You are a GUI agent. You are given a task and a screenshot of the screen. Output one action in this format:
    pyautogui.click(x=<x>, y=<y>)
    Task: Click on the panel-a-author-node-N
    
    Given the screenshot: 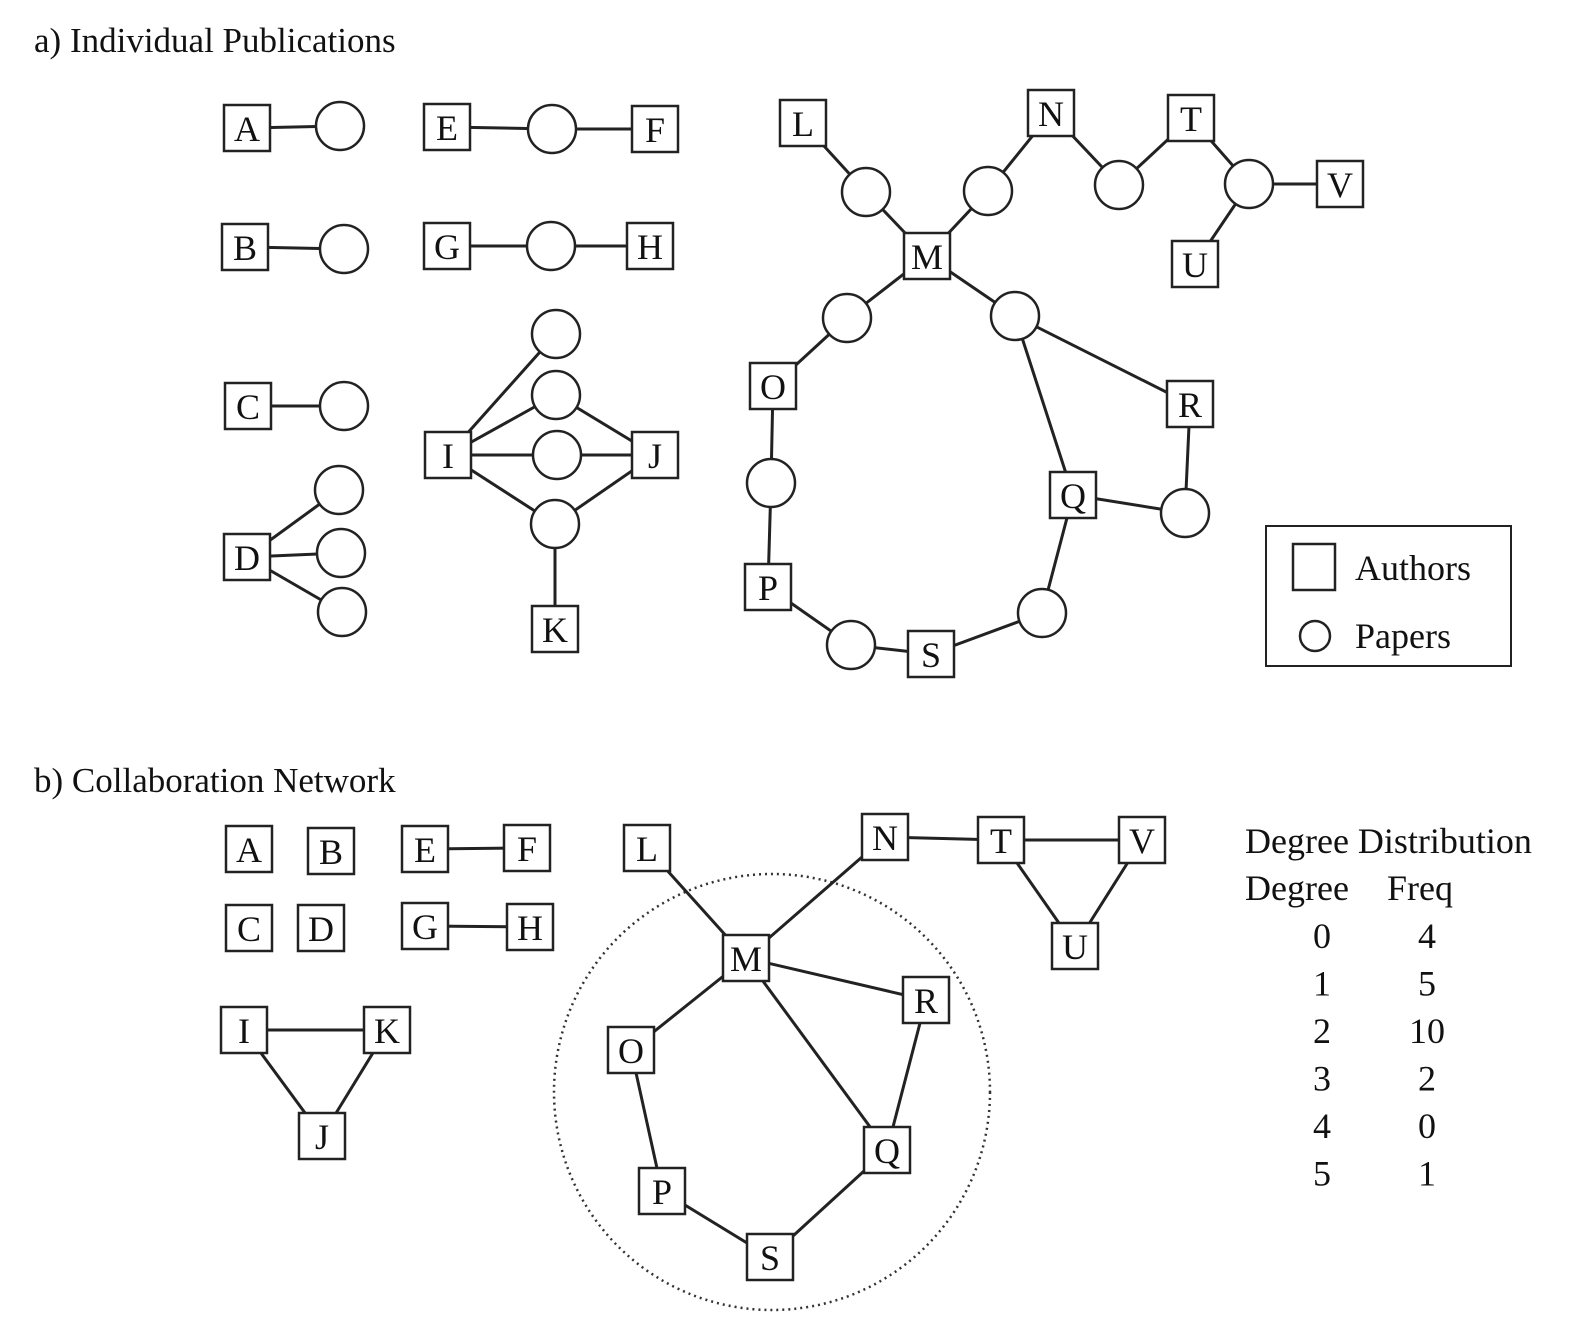 What is the action you would take?
    pyautogui.click(x=1051, y=113)
    